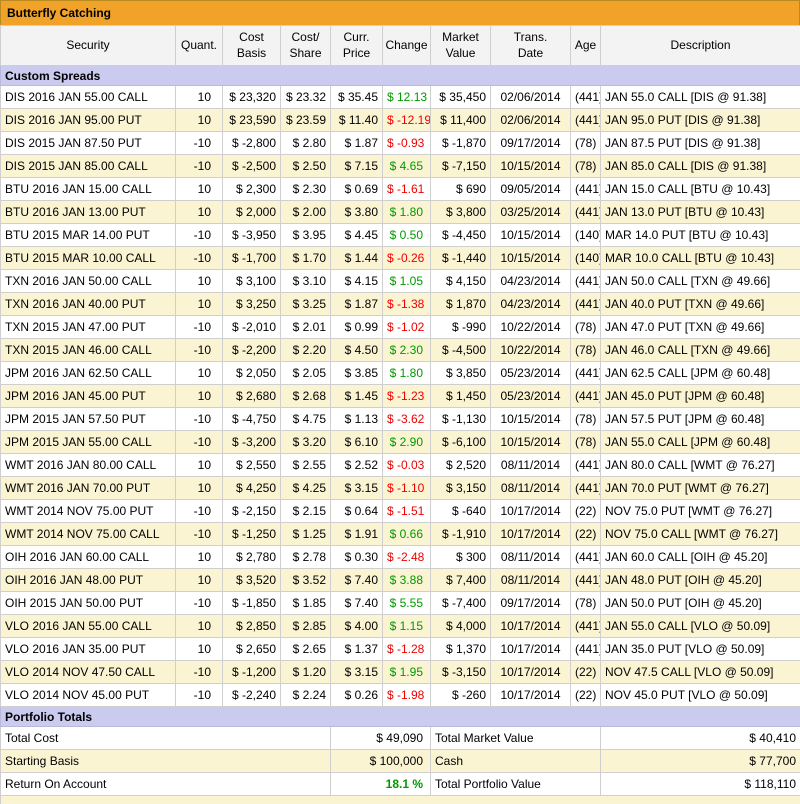 The height and width of the screenshot is (804, 800). What do you see at coordinates (306, 46) in the screenshot?
I see `col-header-cost-share: Cost/ Share` at bounding box center [306, 46].